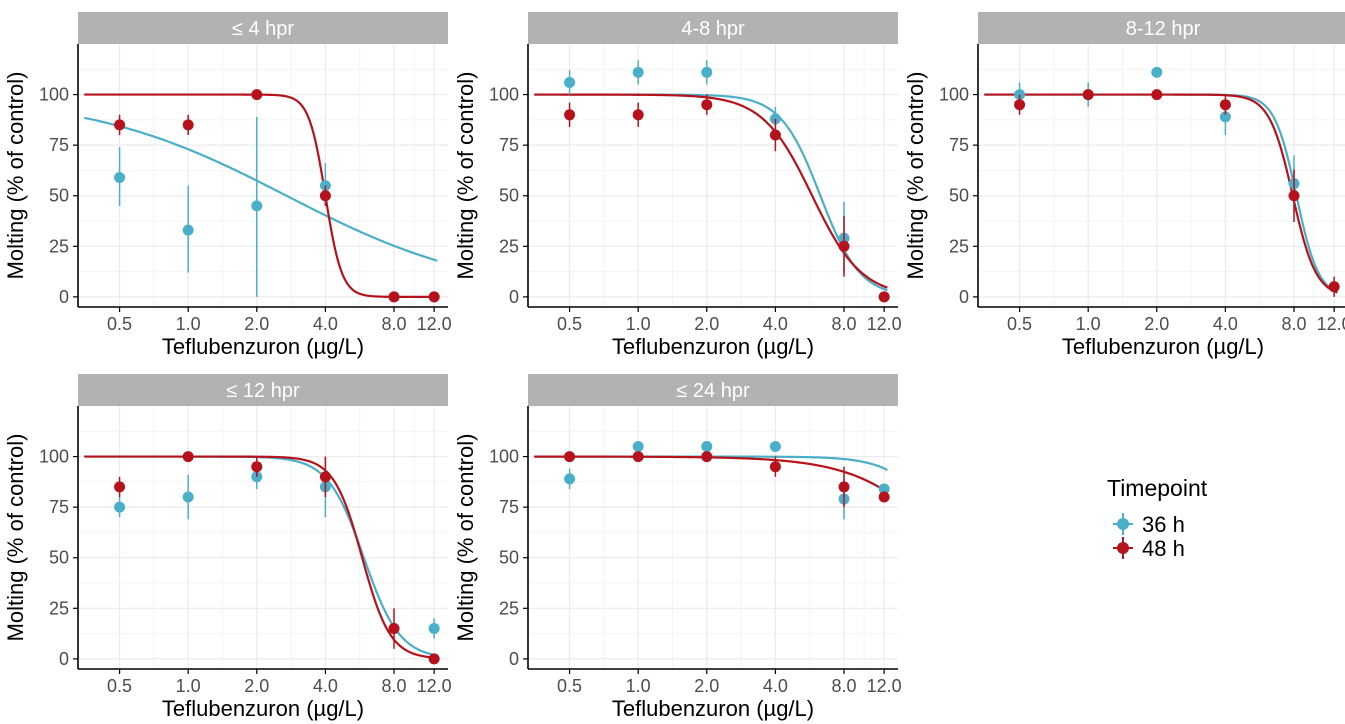 This screenshot has height=724, width=1345. Describe the element at coordinates (1163, 524) in the screenshot. I see `legend-label-36h: 36 h` at that location.